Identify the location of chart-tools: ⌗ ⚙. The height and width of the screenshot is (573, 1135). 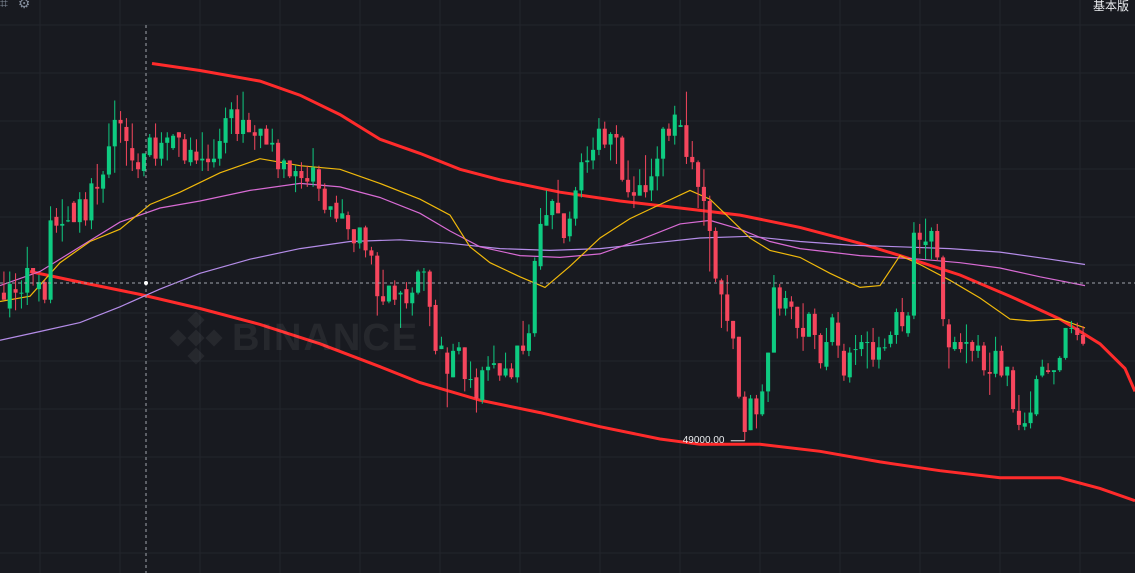
(15, 5).